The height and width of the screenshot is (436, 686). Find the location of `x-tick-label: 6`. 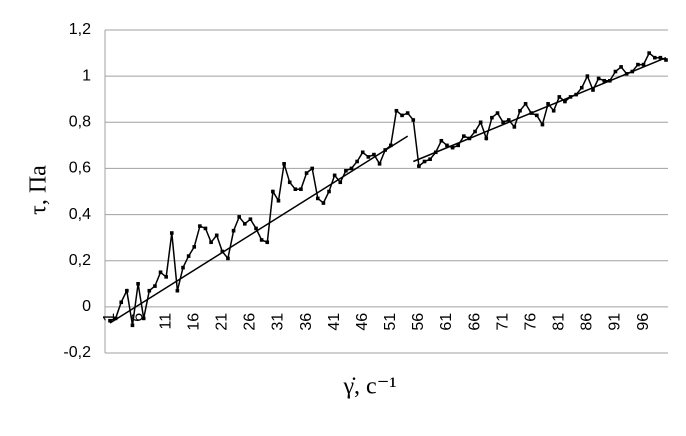

x-tick-label: 6 is located at coordinates (137, 317).